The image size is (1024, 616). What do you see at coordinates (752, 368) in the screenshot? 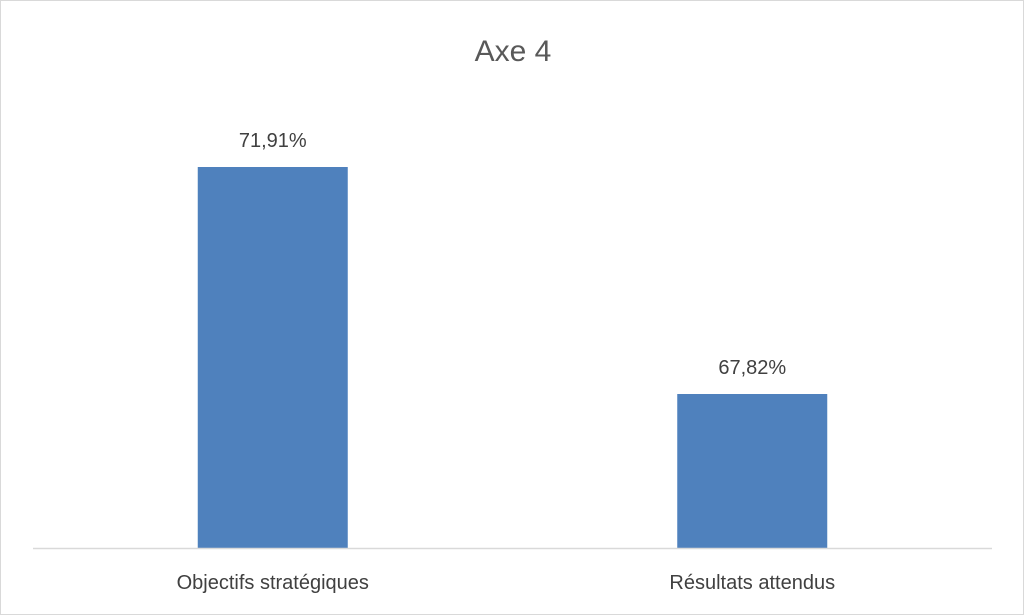
I see `data-label-2: 67,82%` at bounding box center [752, 368].